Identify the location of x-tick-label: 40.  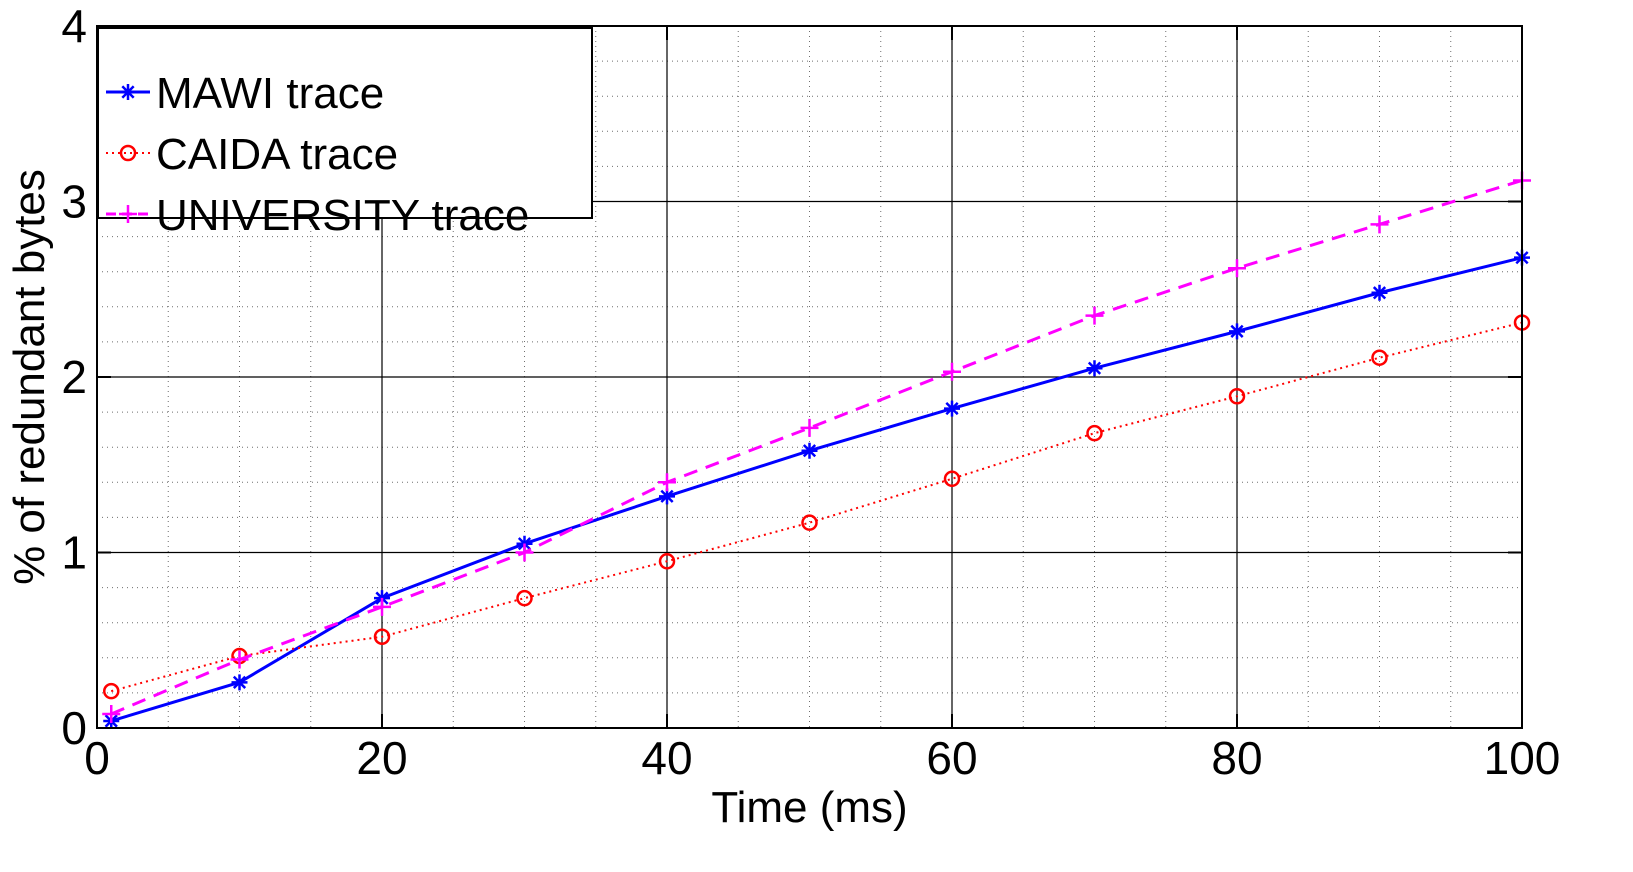
(666, 758).